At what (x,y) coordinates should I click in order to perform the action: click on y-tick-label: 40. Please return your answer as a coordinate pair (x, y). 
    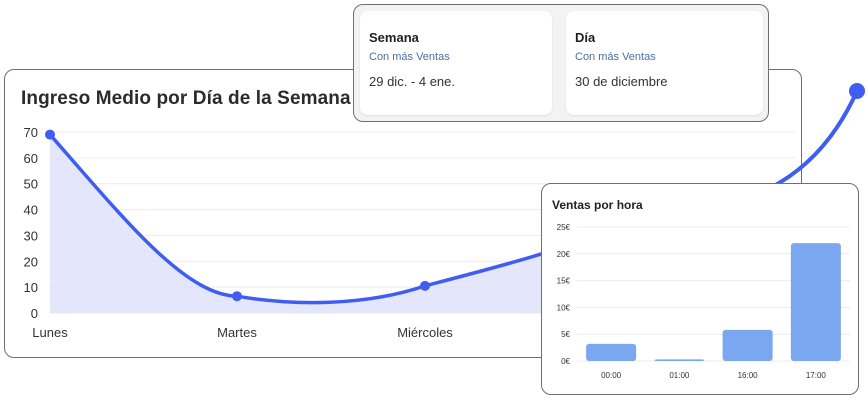
    Looking at the image, I should click on (31, 210).